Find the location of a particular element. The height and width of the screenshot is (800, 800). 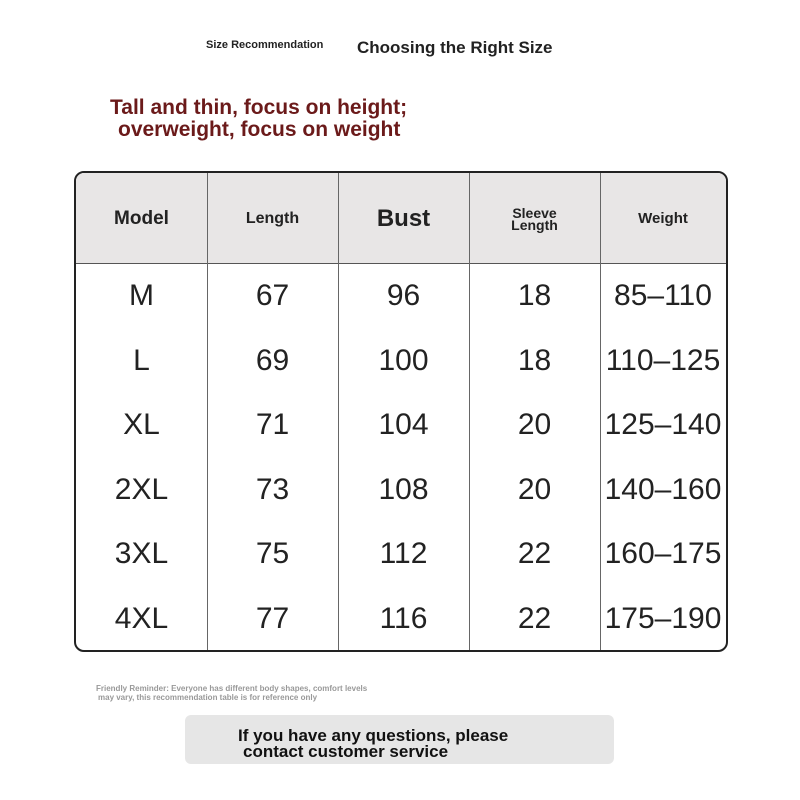

table-cell: 77 is located at coordinates (272, 618).